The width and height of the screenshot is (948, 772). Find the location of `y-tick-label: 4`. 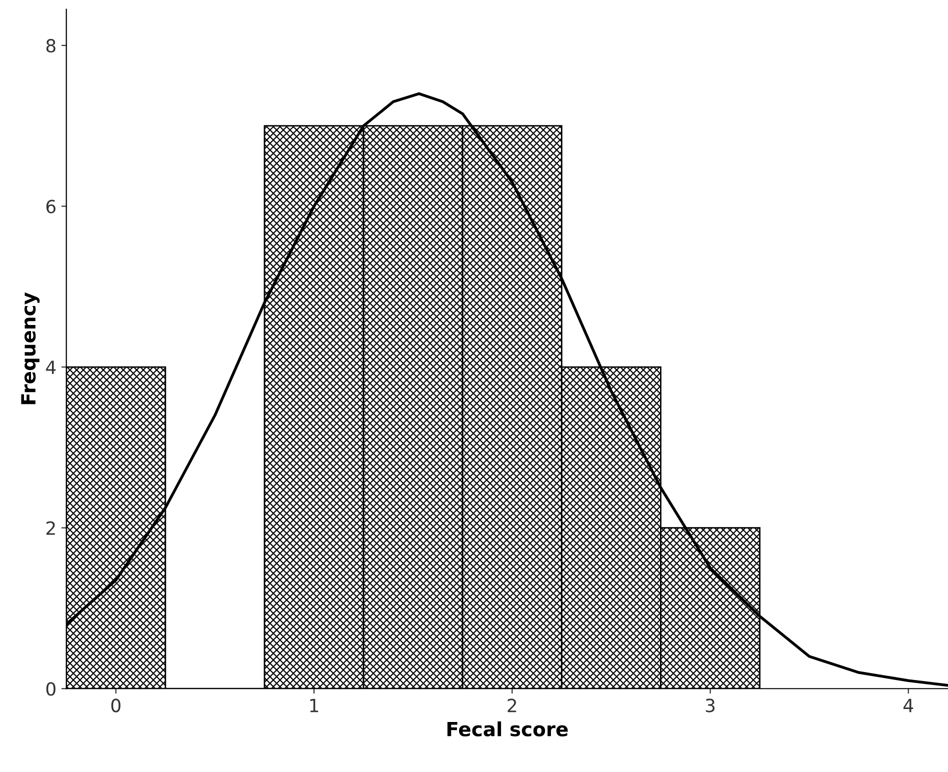

y-tick-label: 4 is located at coordinates (51, 367).